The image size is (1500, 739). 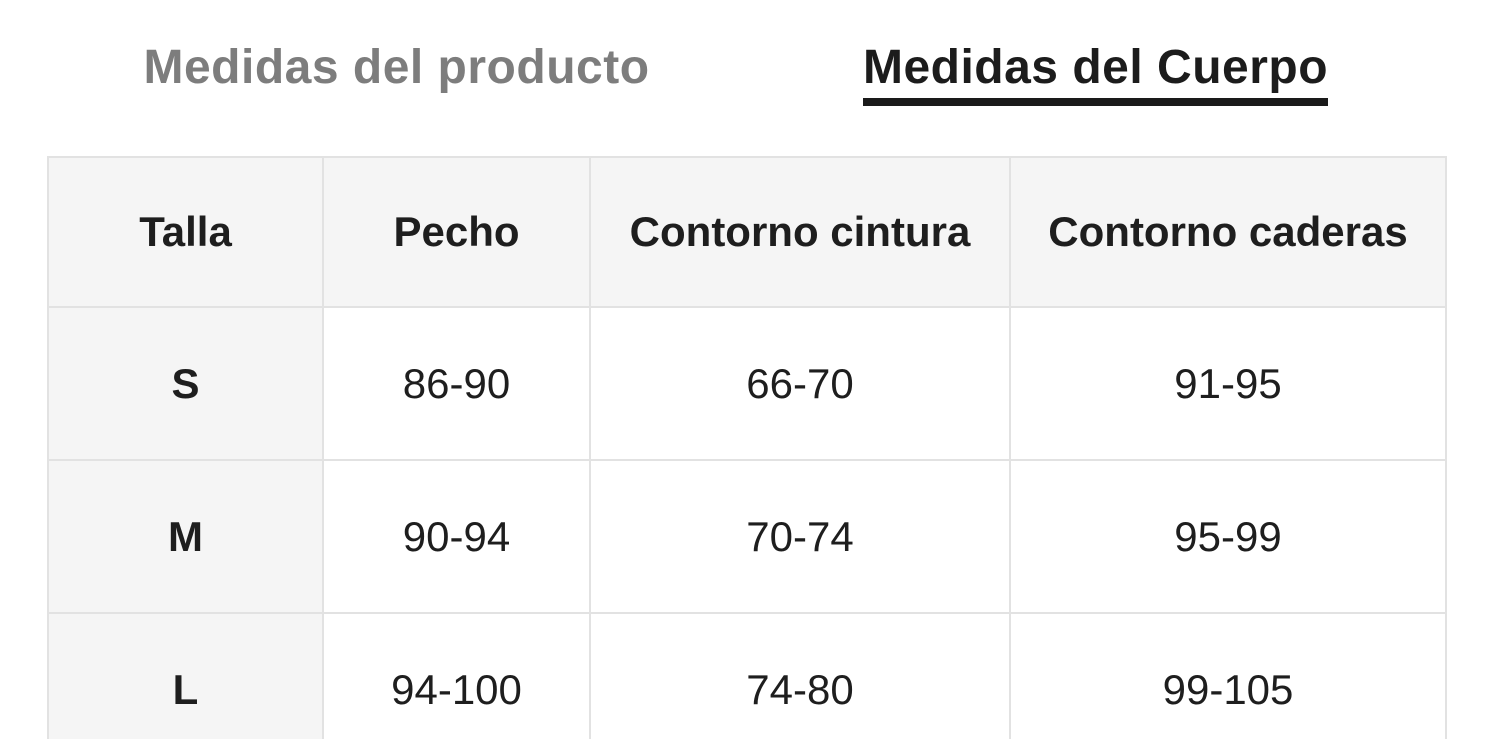 I want to click on column-header-contorno-caderas: Contorno caderas, so click(x=1228, y=232).